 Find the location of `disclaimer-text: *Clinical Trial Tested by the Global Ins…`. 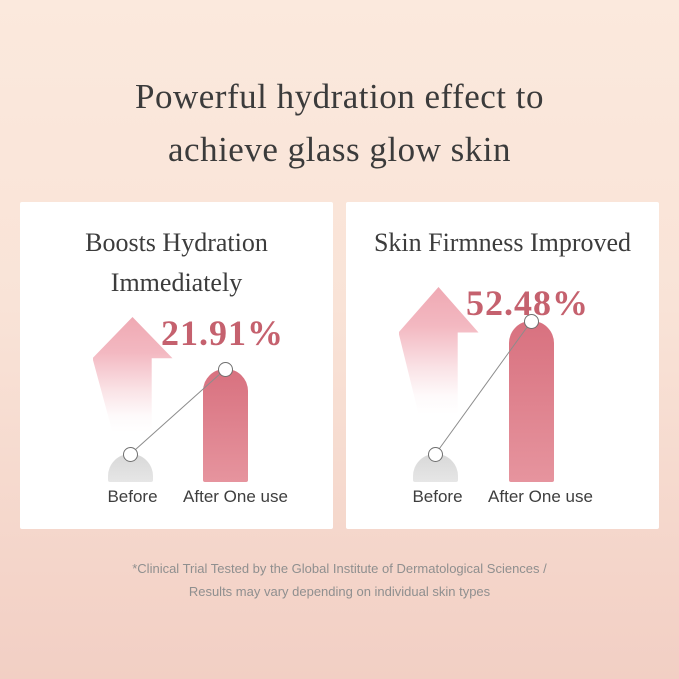

disclaimer-text: *Clinical Trial Tested by the Global Ins… is located at coordinates (339, 580).